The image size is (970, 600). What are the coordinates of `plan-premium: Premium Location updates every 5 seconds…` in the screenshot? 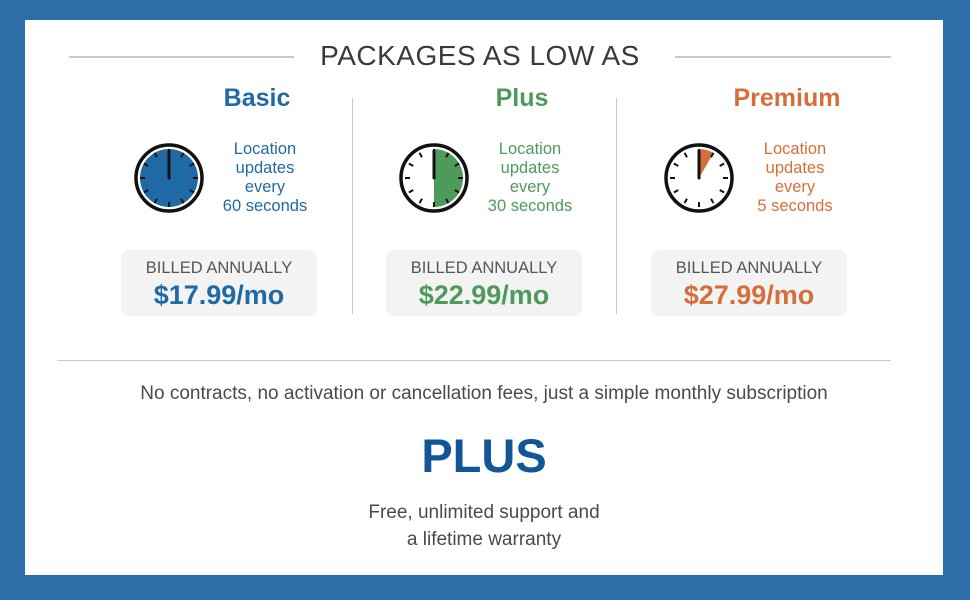 It's located at (785, 204).